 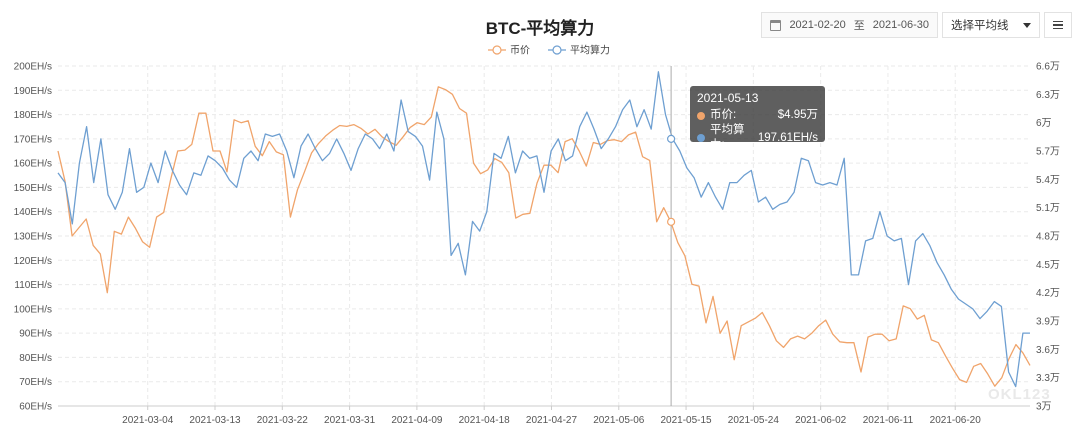 I want to click on x-tick-label: 2021-06-02, so click(x=821, y=420).